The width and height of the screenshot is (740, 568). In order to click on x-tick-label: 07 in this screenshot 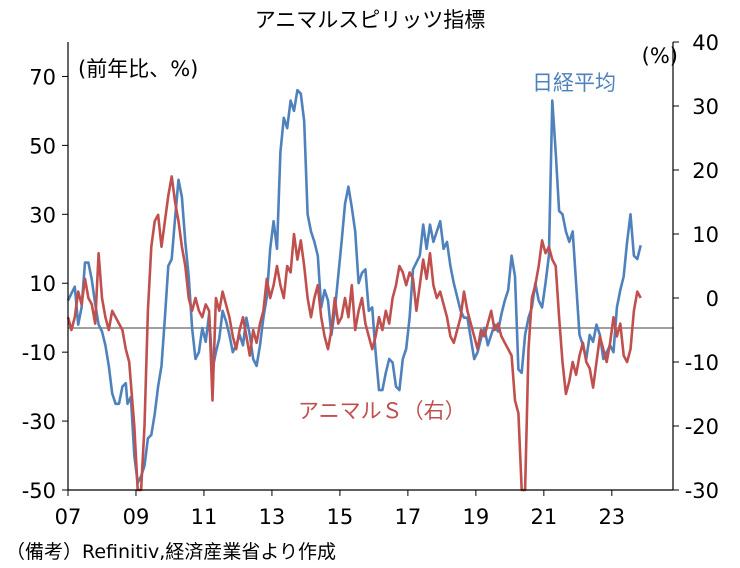, I will do `click(68, 517)`.